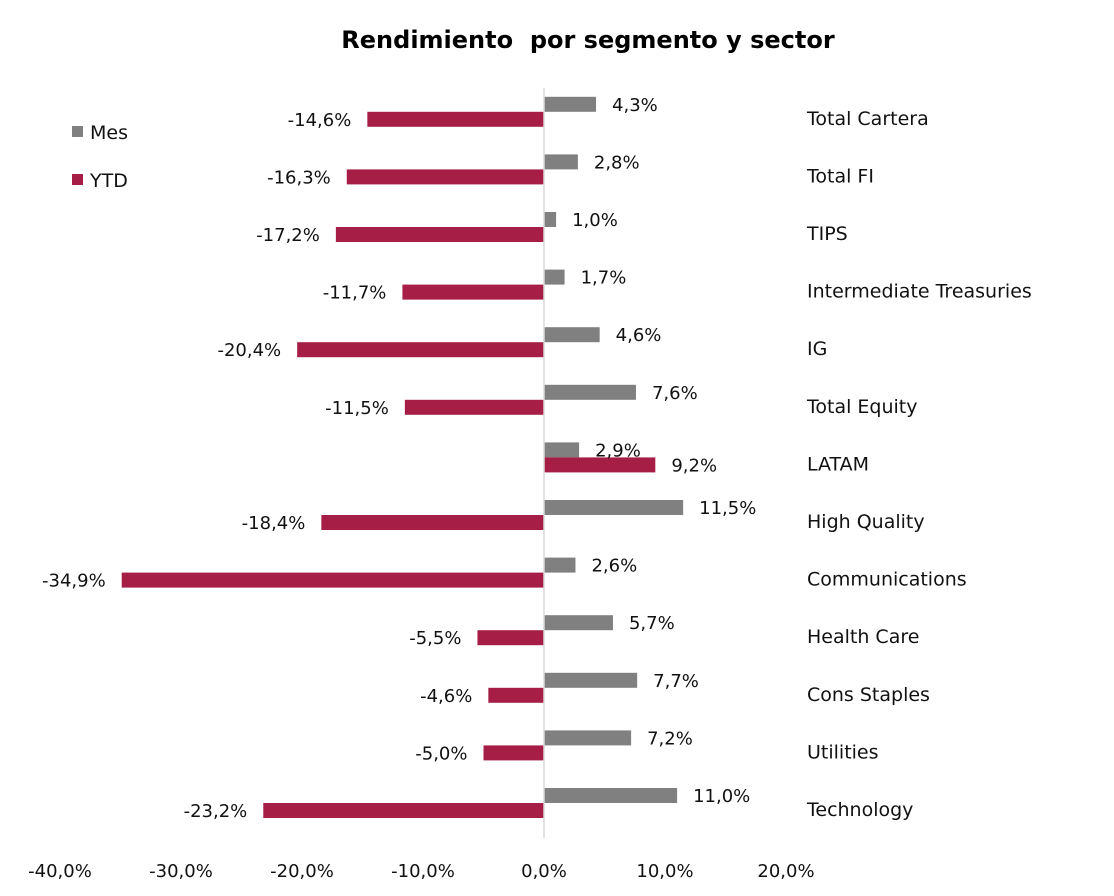 This screenshot has width=1114, height=896. Describe the element at coordinates (108, 181) in the screenshot. I see `legend-label: YTD` at that location.